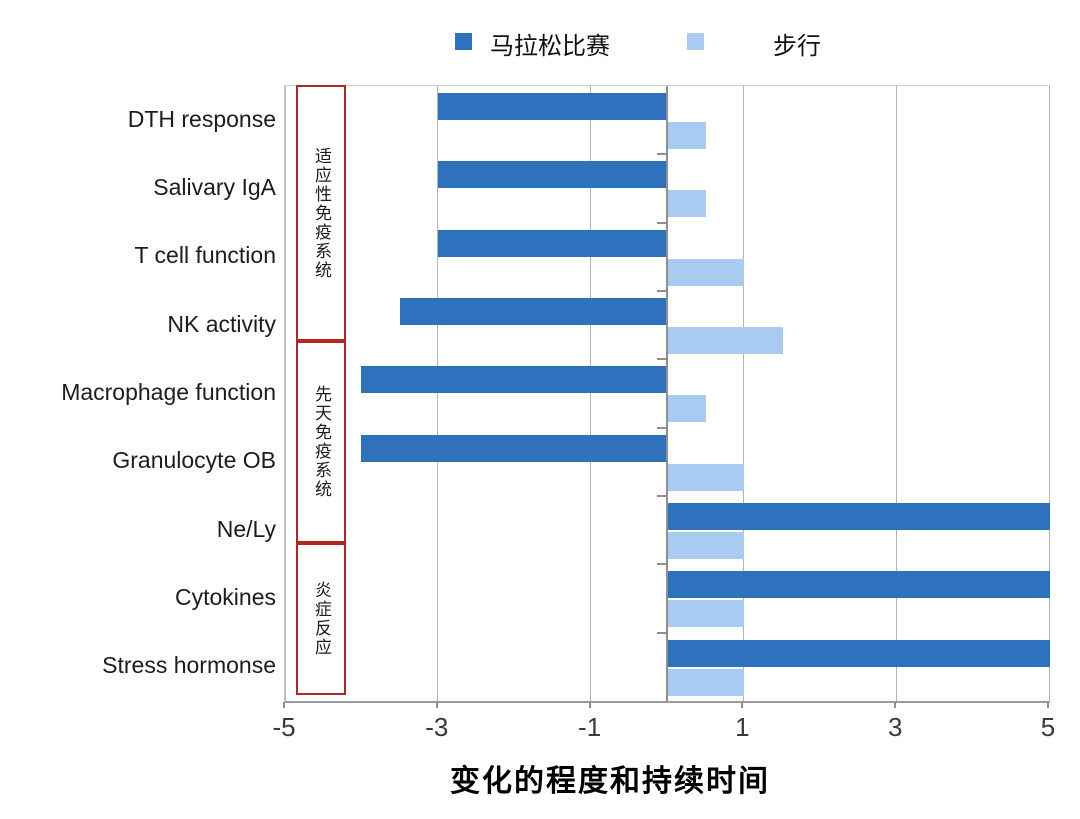  What do you see at coordinates (246, 528) in the screenshot?
I see `category-label: Ne/Ly` at bounding box center [246, 528].